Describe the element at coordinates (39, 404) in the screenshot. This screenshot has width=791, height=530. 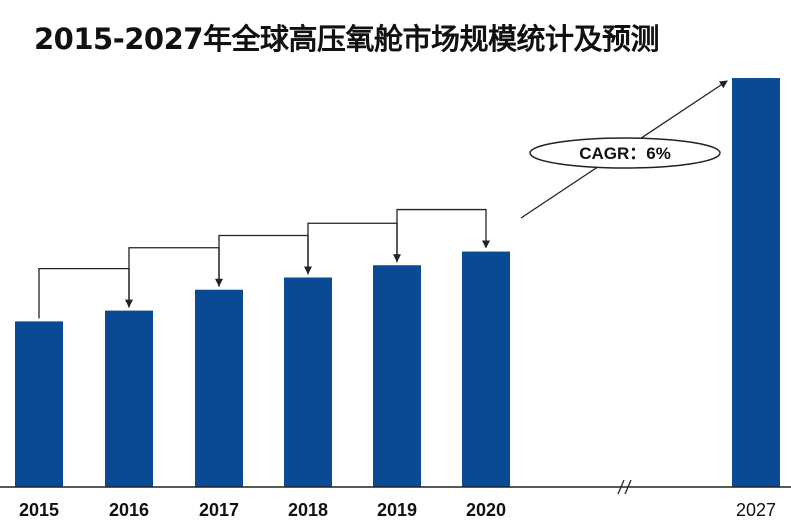
I see `bar-2015` at that location.